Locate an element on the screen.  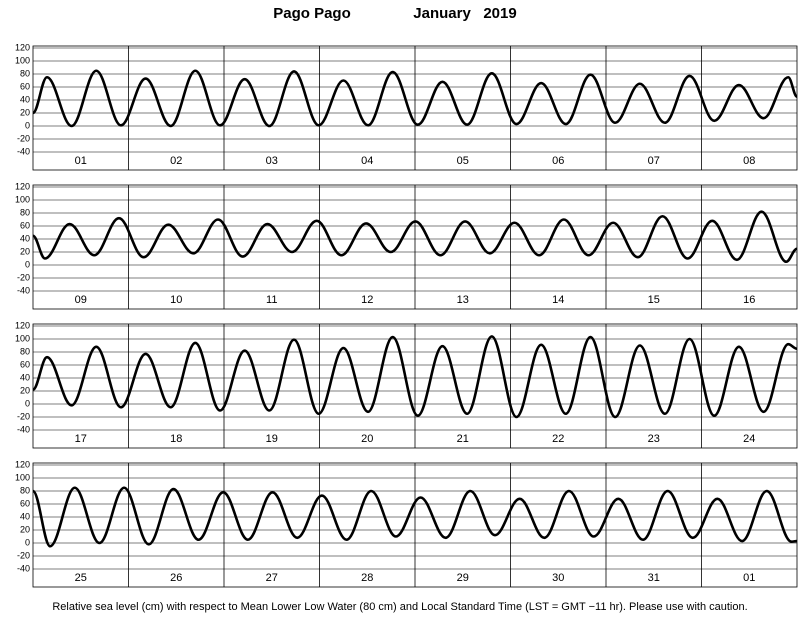
x-tick-label: 31 is located at coordinates (654, 578).